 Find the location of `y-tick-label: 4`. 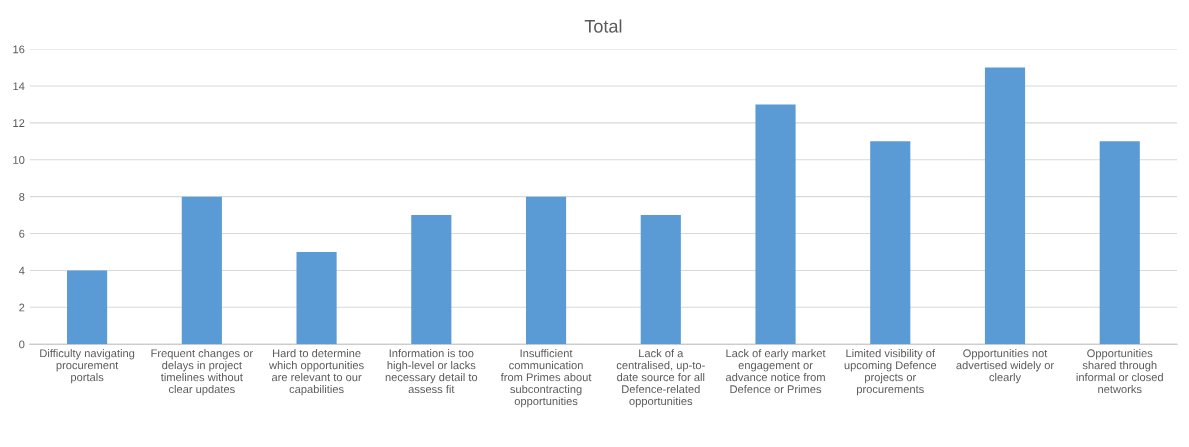

y-tick-label: 4 is located at coordinates (21, 270).